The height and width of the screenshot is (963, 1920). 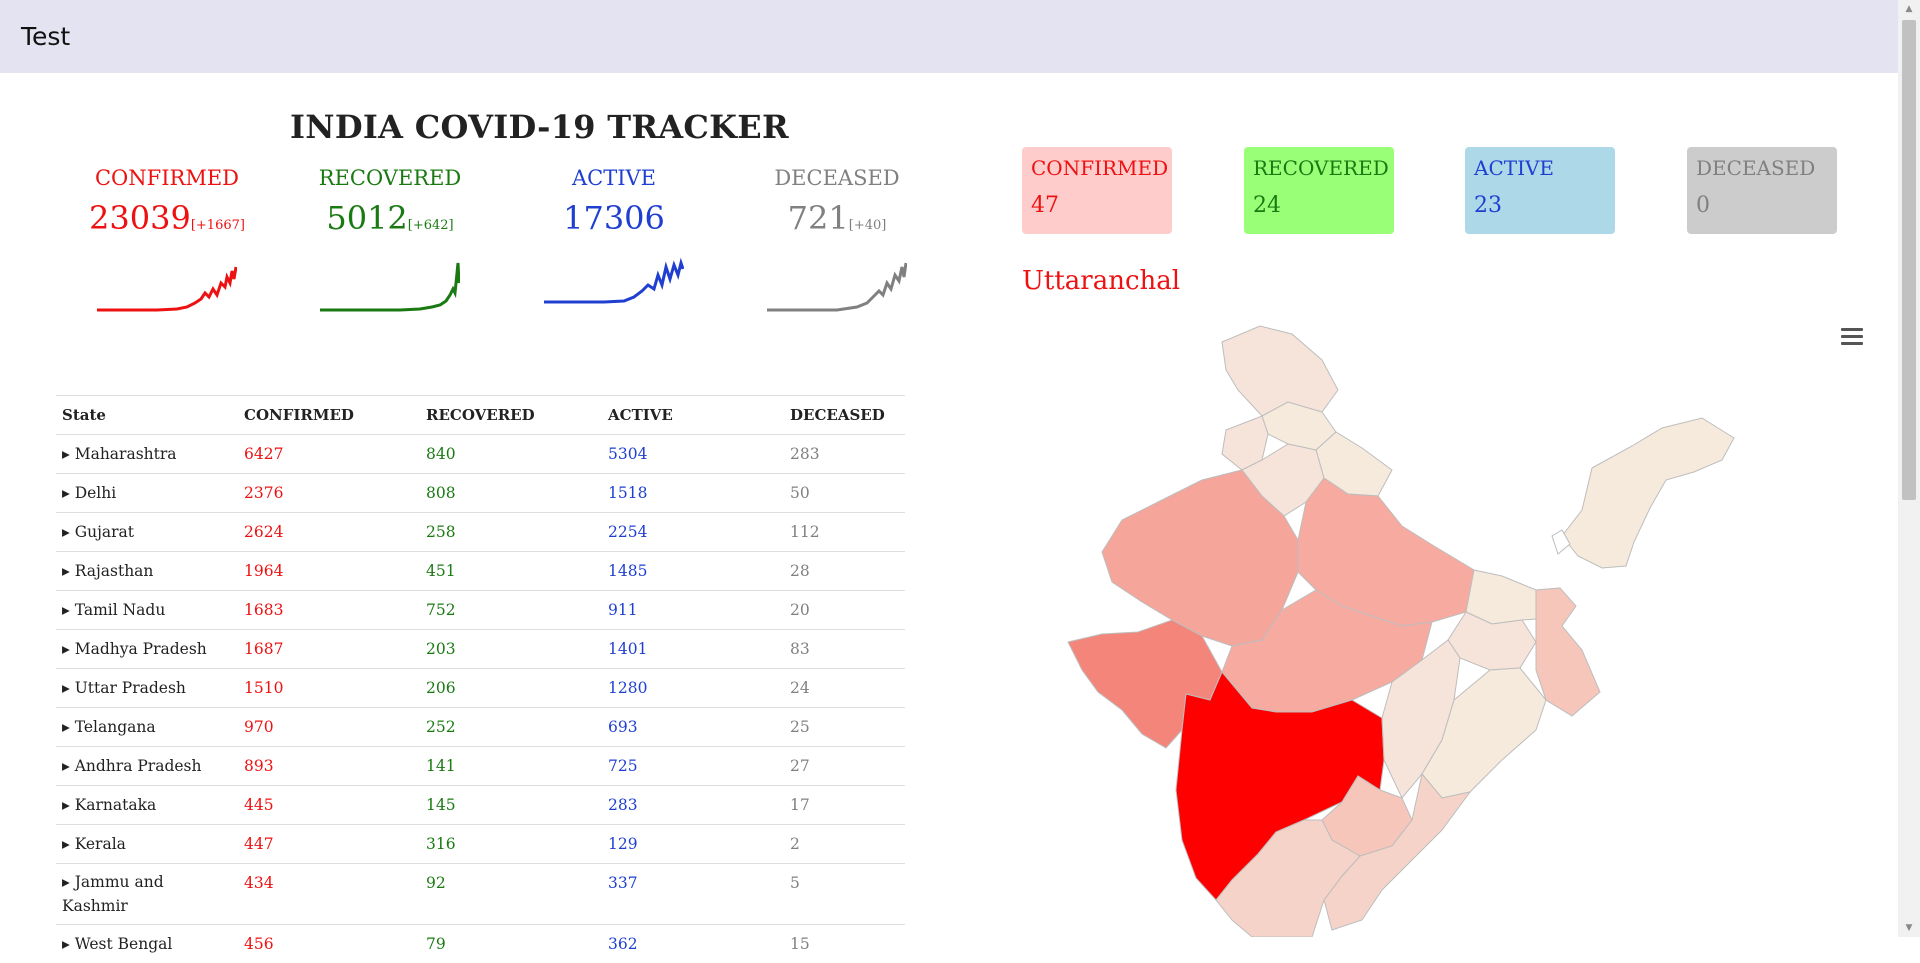 What do you see at coordinates (693, 493) in the screenshot?
I see `active-cell: 1518` at bounding box center [693, 493].